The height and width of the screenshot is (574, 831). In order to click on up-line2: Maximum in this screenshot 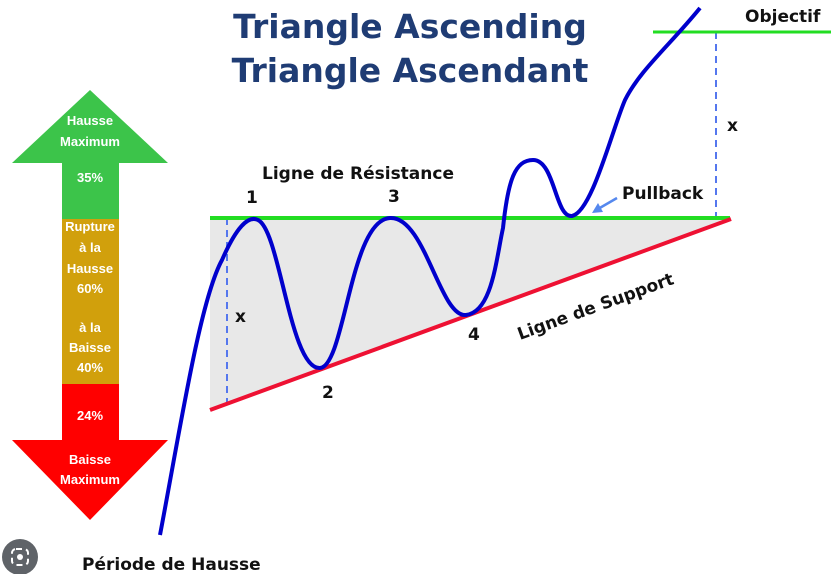, I will do `click(90, 141)`.